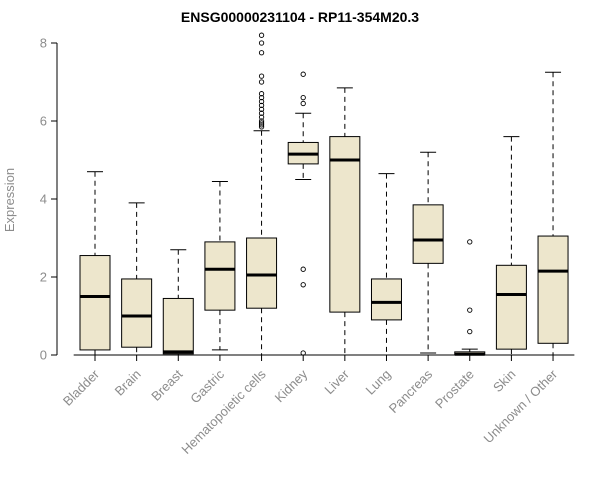  I want to click on x-tick-label: Breast, so click(166, 384).